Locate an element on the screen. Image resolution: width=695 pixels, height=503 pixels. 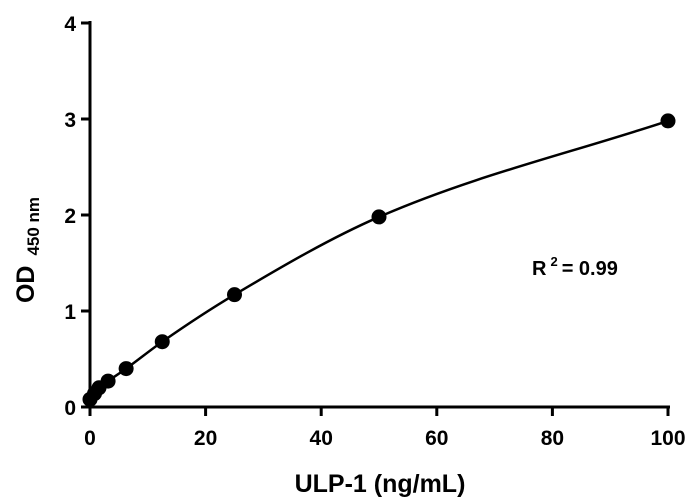
r-squared-superscript: 2 is located at coordinates (553, 261).